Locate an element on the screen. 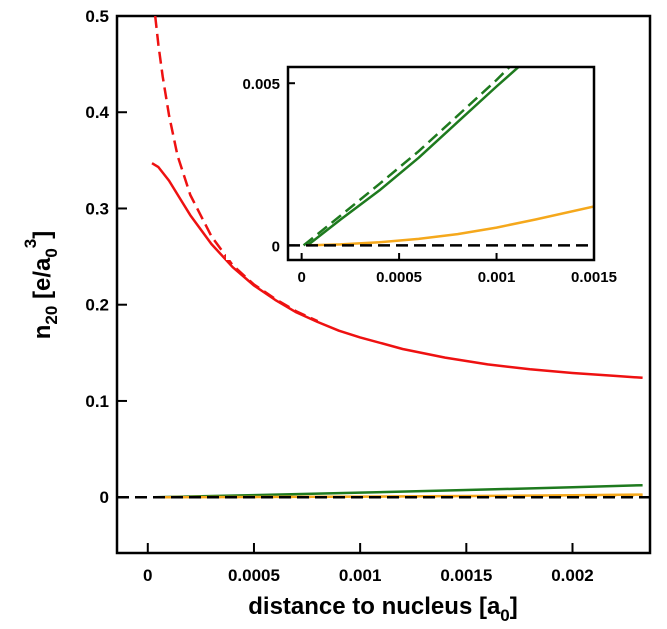 The width and height of the screenshot is (667, 629). y-axis-title-main: n is located at coordinates (42, 332).